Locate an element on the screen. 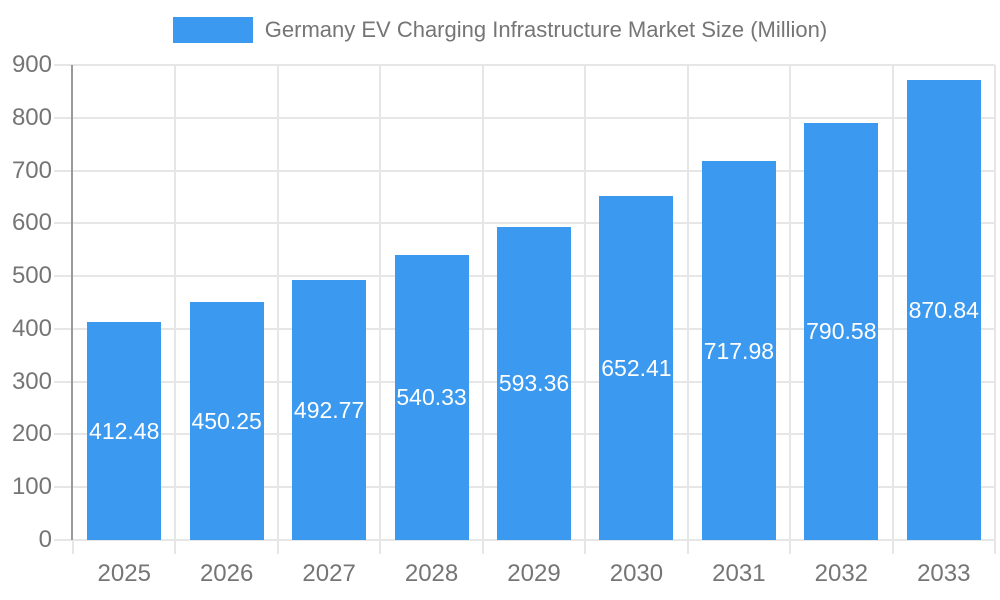  y-tick-label: 800 is located at coordinates (31, 117).